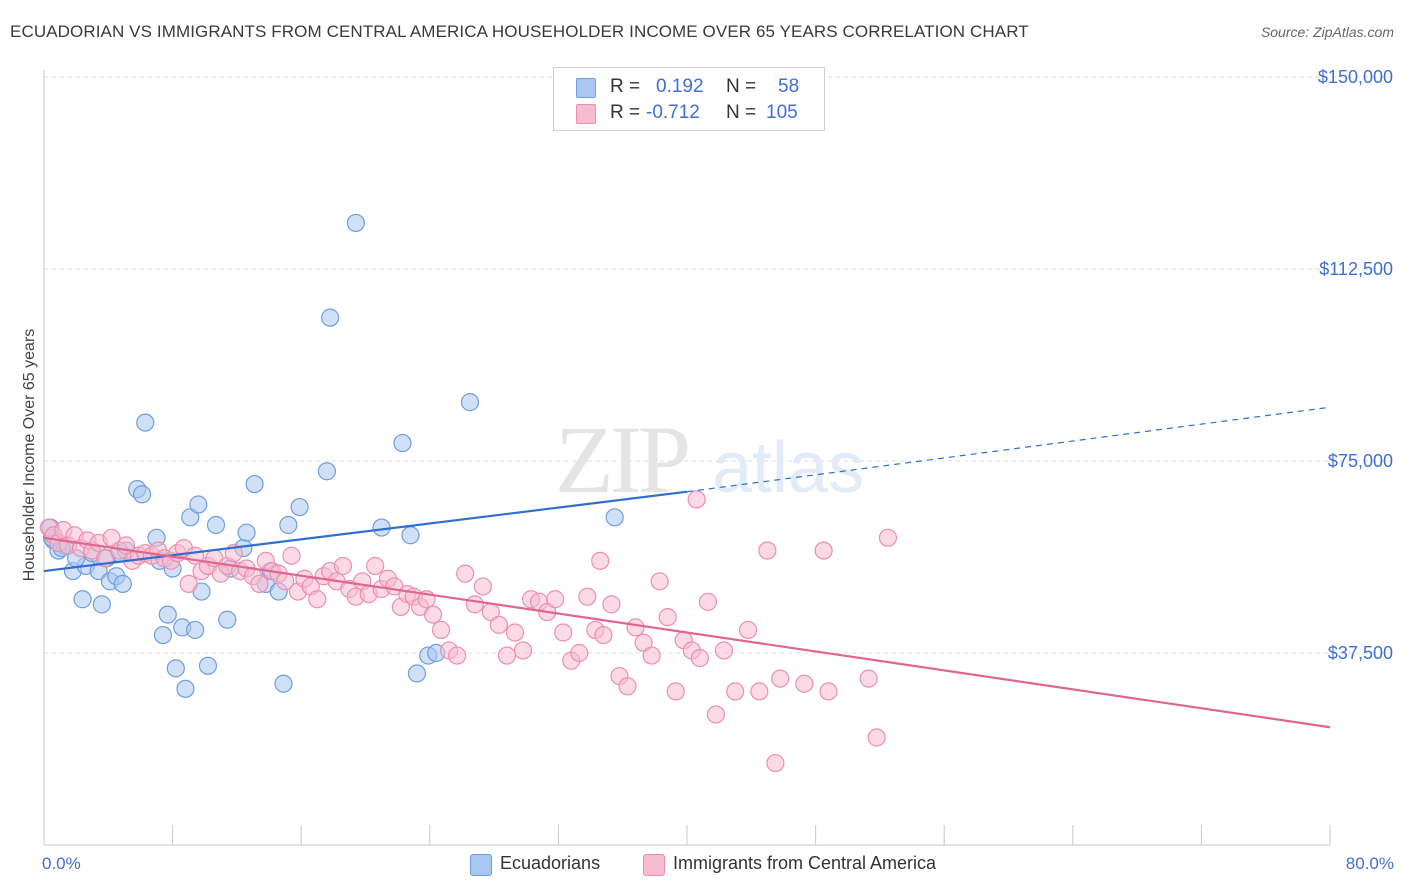  What do you see at coordinates (1360, 461) in the screenshot?
I see `y-tick-label-2: $75,000` at bounding box center [1360, 461].